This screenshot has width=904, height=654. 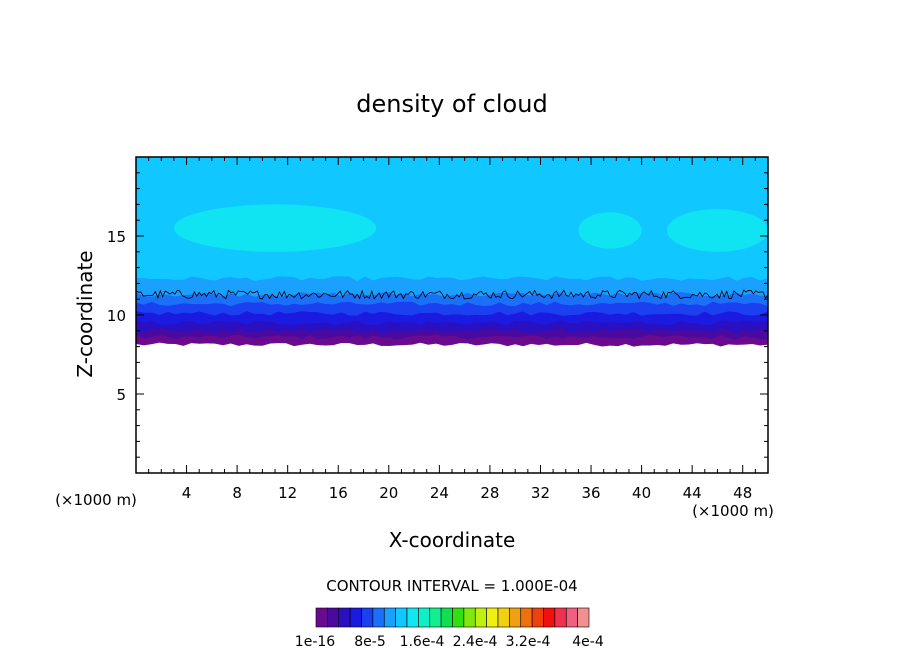 I want to click on colorbar-label: 3.2e-4, so click(x=528, y=642).